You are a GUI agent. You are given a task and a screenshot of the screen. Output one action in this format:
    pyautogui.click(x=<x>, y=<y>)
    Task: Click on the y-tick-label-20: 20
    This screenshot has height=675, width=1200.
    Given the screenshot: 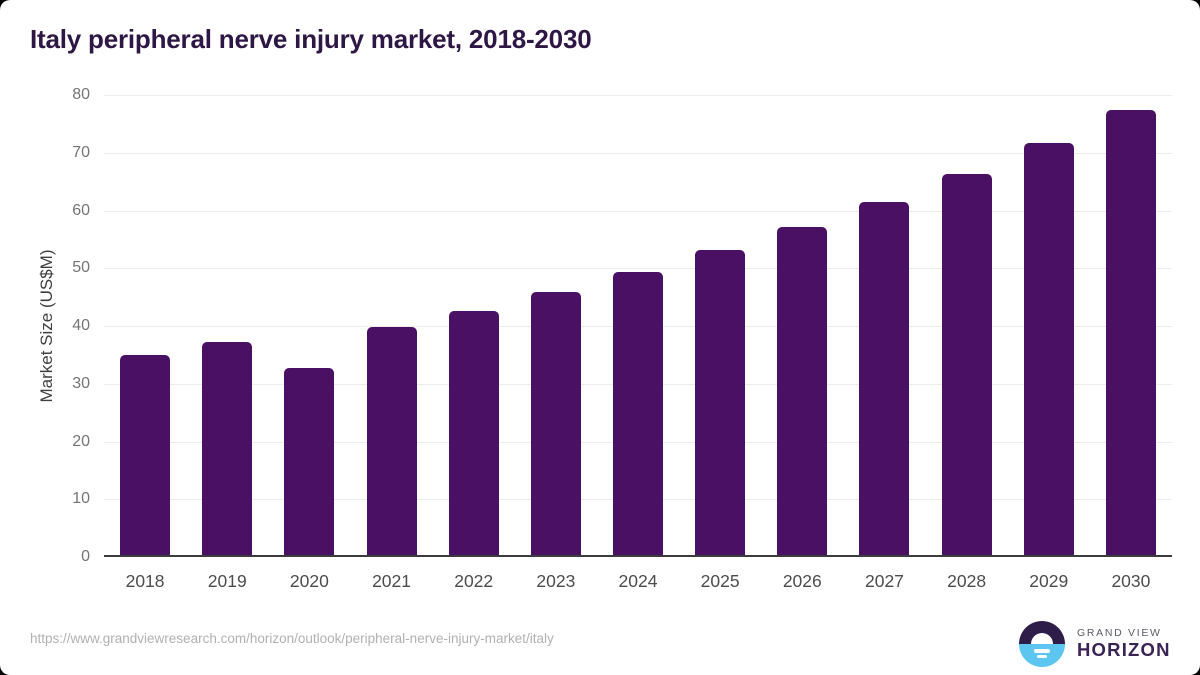 What is the action you would take?
    pyautogui.click(x=81, y=441)
    